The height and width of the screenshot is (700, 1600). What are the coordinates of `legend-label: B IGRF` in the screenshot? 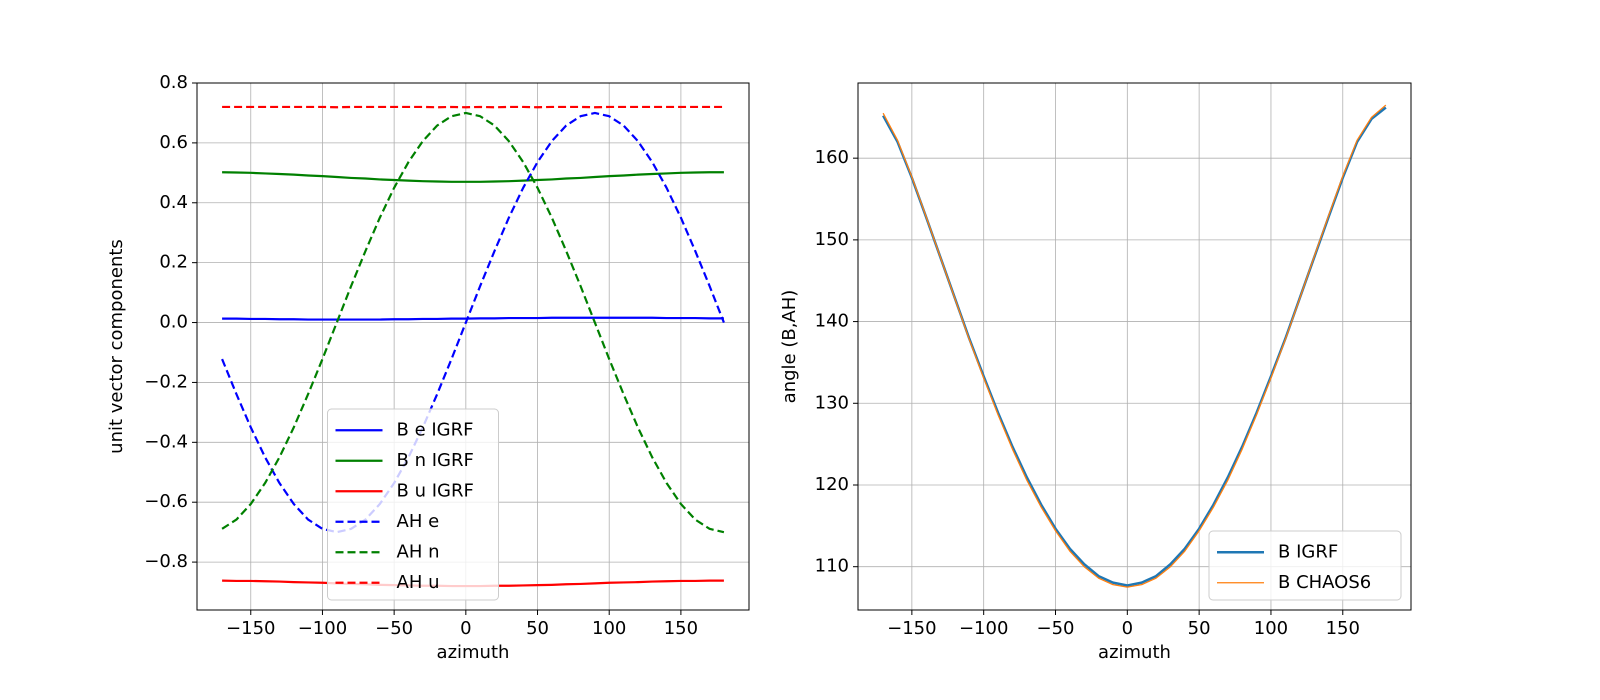 It's located at (1308, 551).